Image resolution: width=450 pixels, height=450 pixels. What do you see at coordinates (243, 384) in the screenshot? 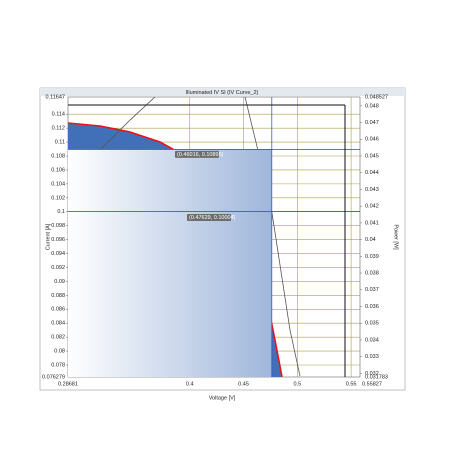
I see `x-tick-label: 0.45` at bounding box center [243, 384].